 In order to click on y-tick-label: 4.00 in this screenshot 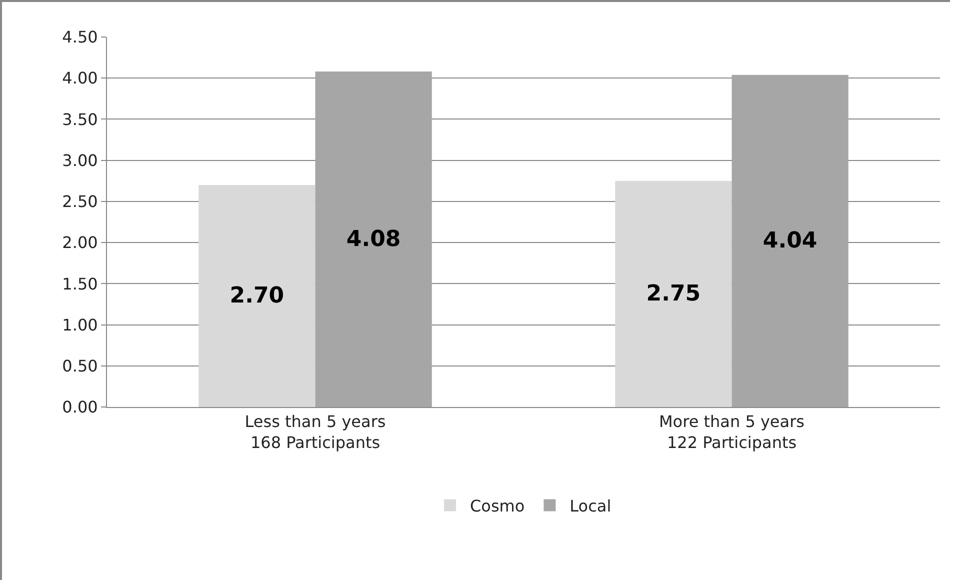, I will do `click(80, 78)`.